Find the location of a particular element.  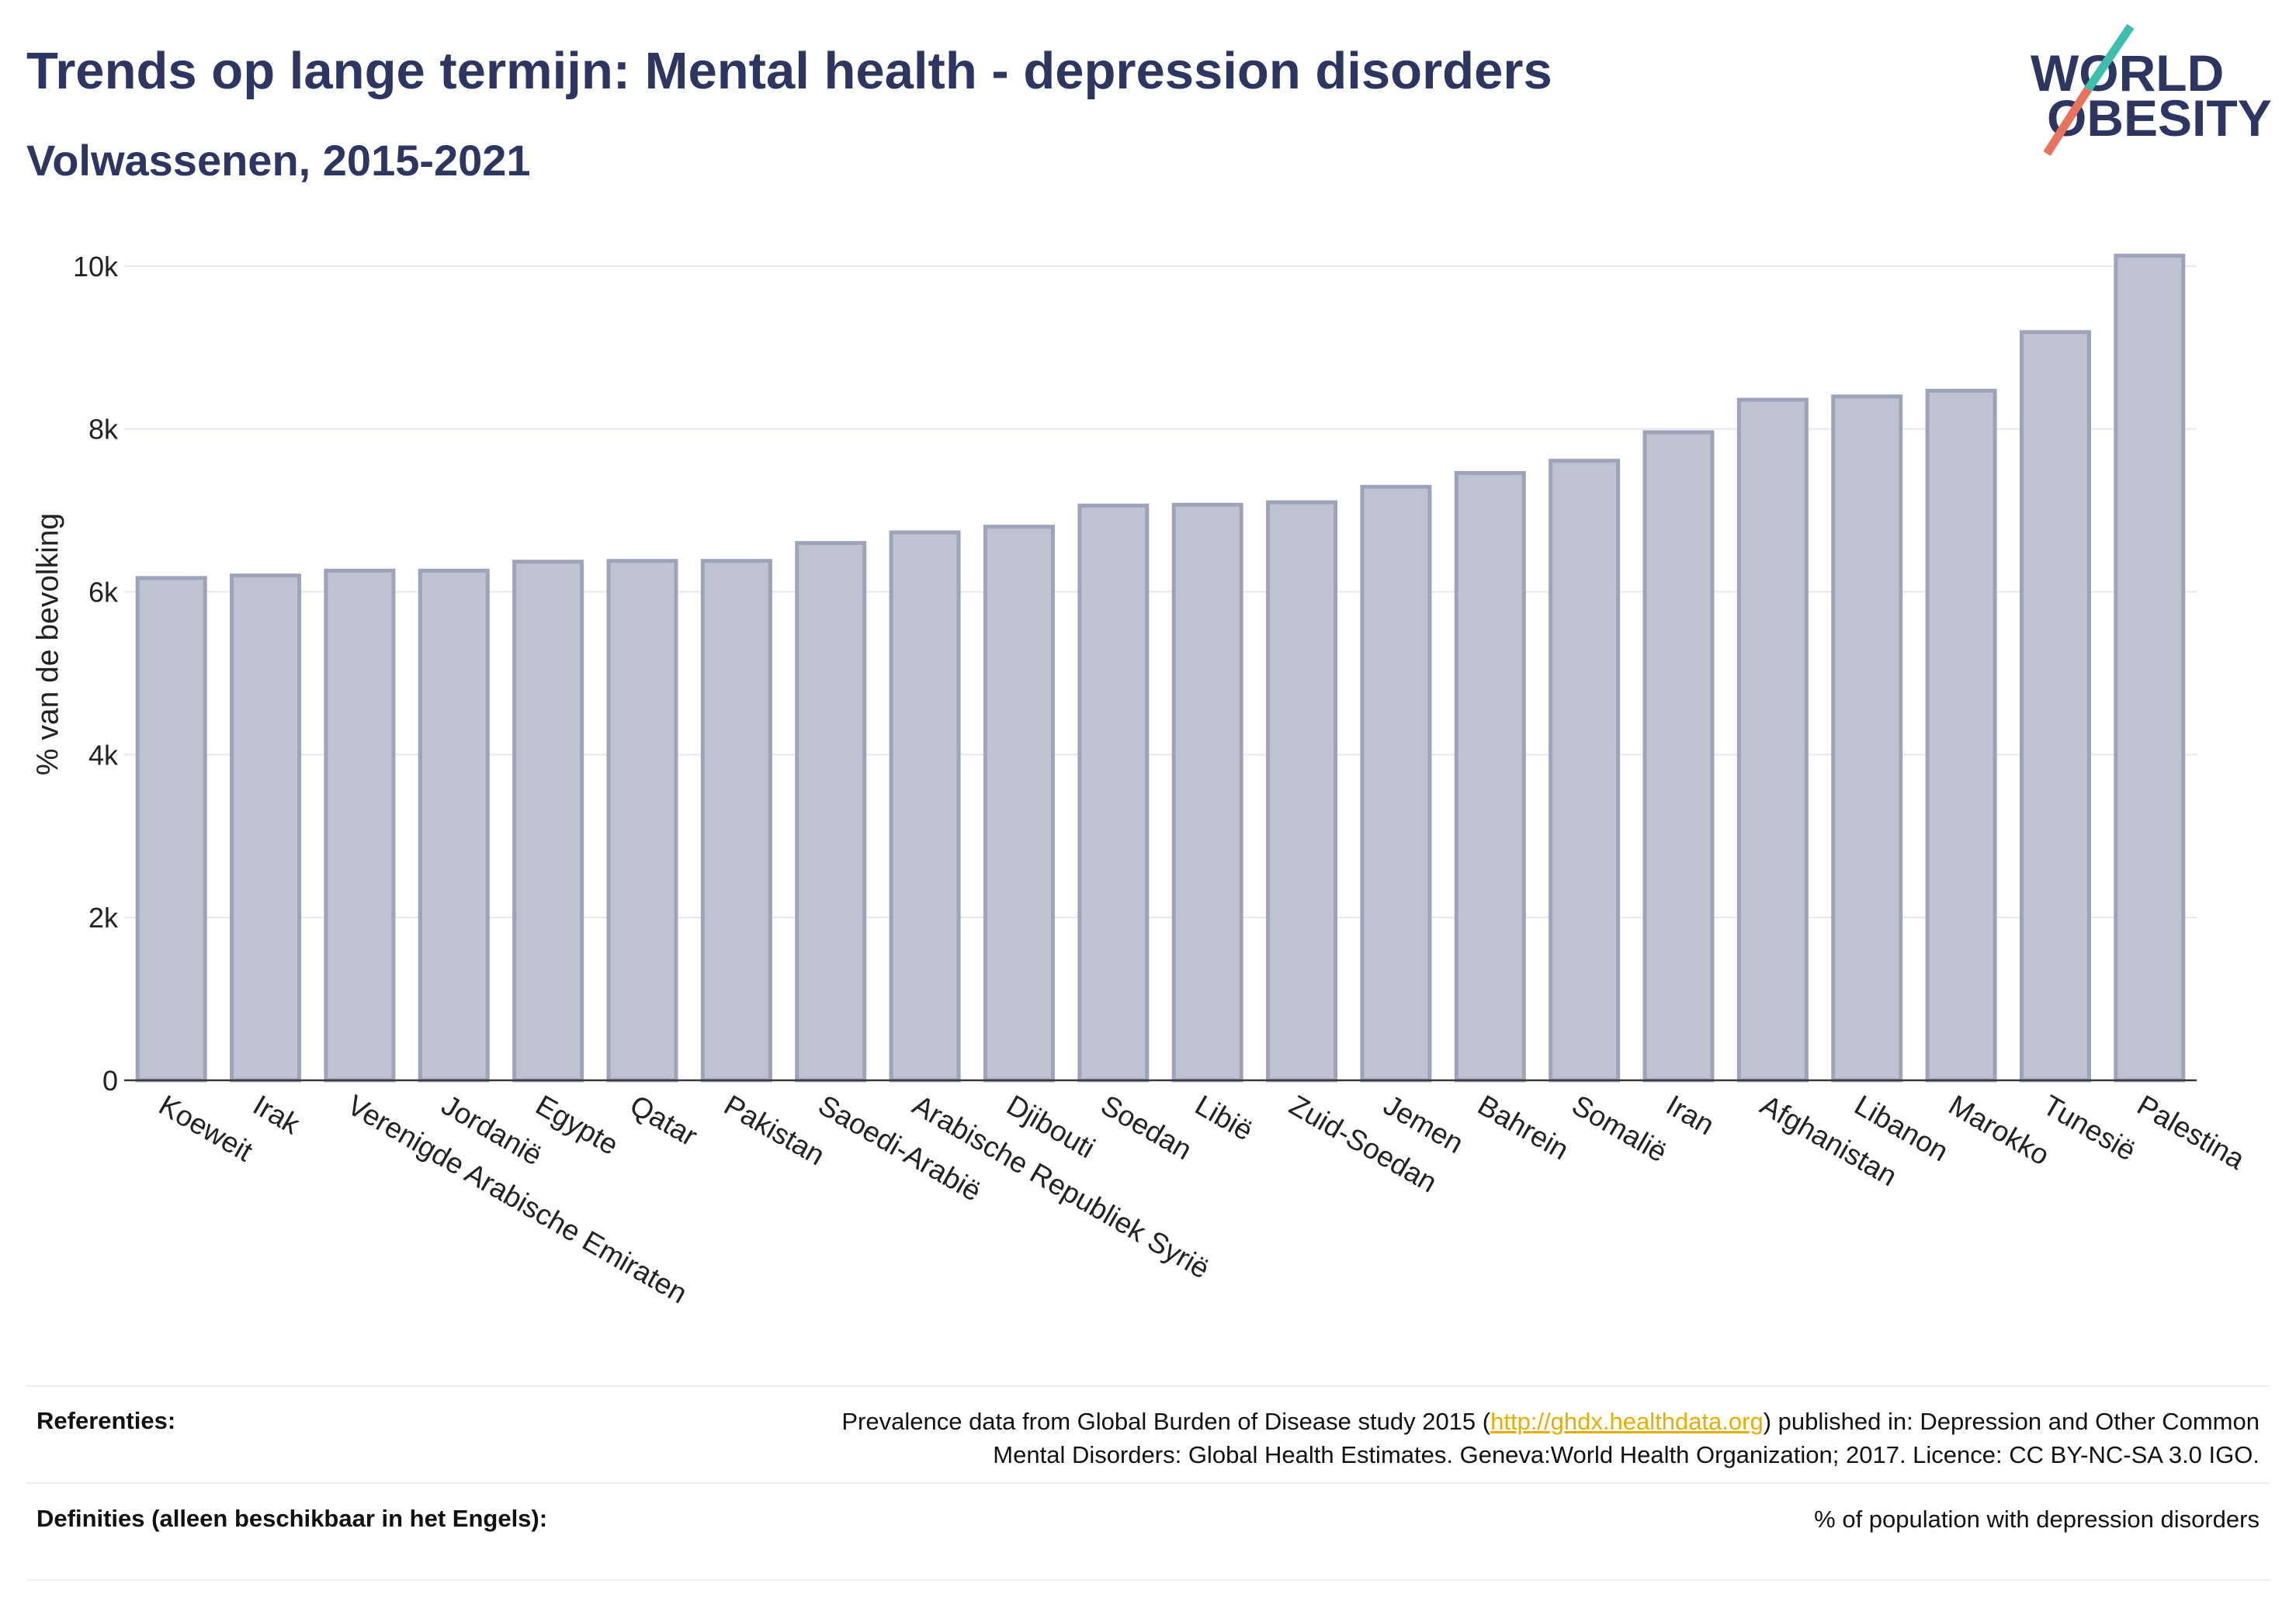

x-tick-label: Qatar is located at coordinates (664, 1120).